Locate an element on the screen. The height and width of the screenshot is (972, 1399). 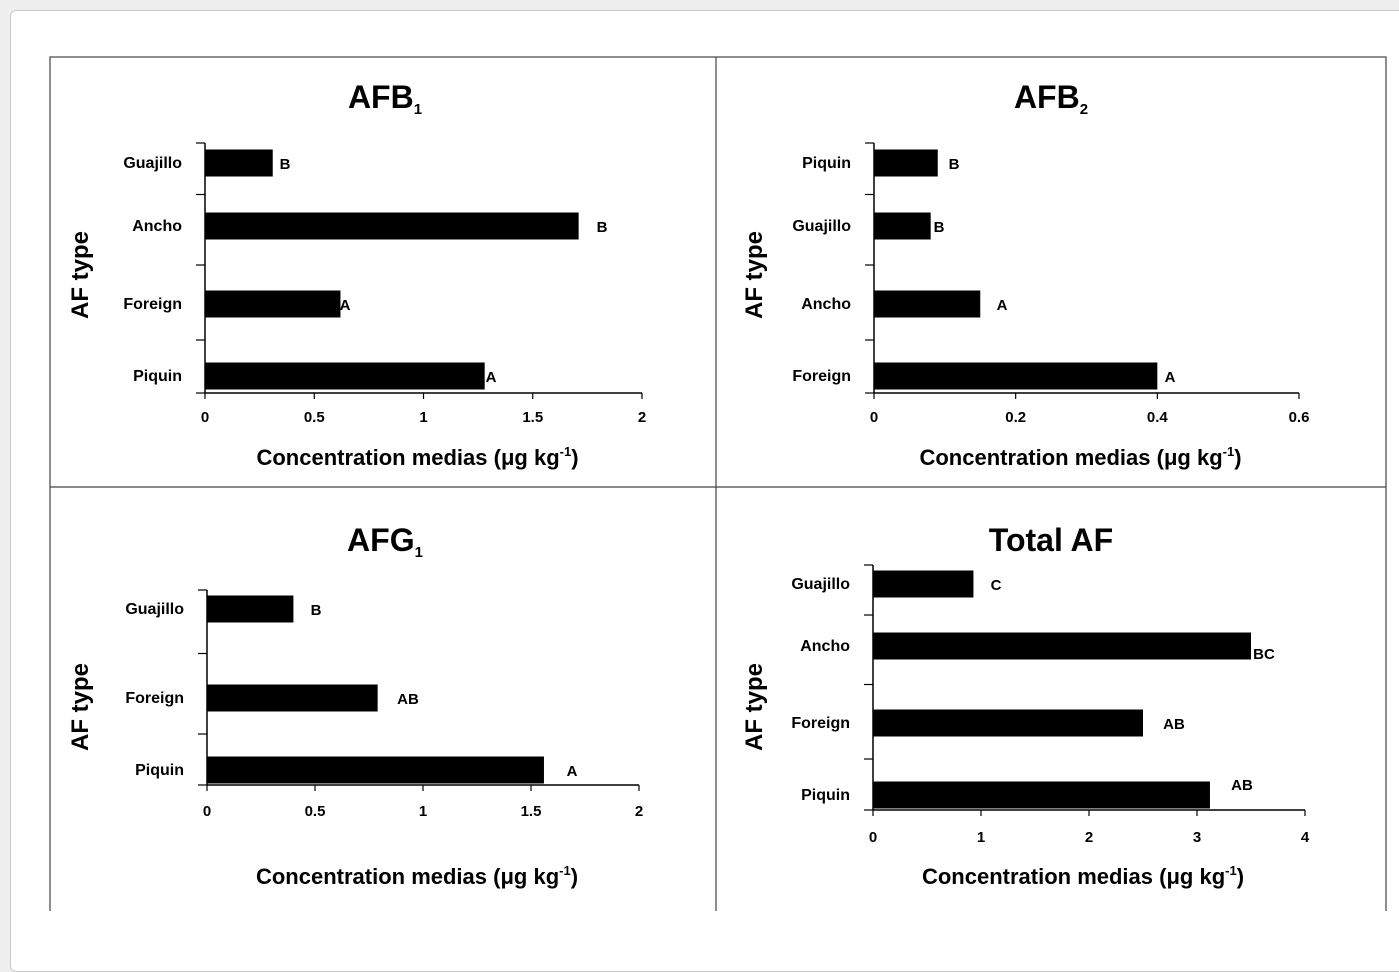
chart-title: AFG1 is located at coordinates (385, 541).